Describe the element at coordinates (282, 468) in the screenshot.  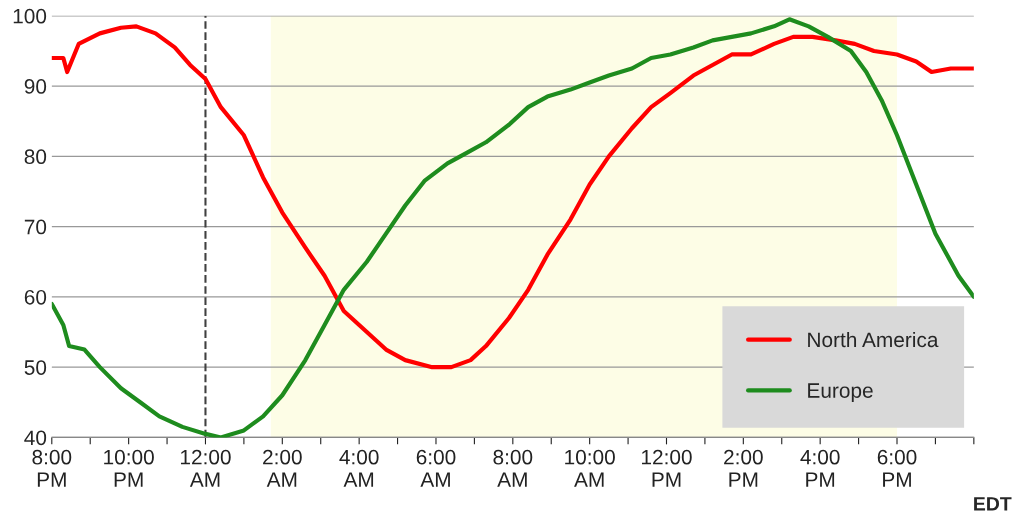
I see `x-tick-label: 2:00 AM` at that location.